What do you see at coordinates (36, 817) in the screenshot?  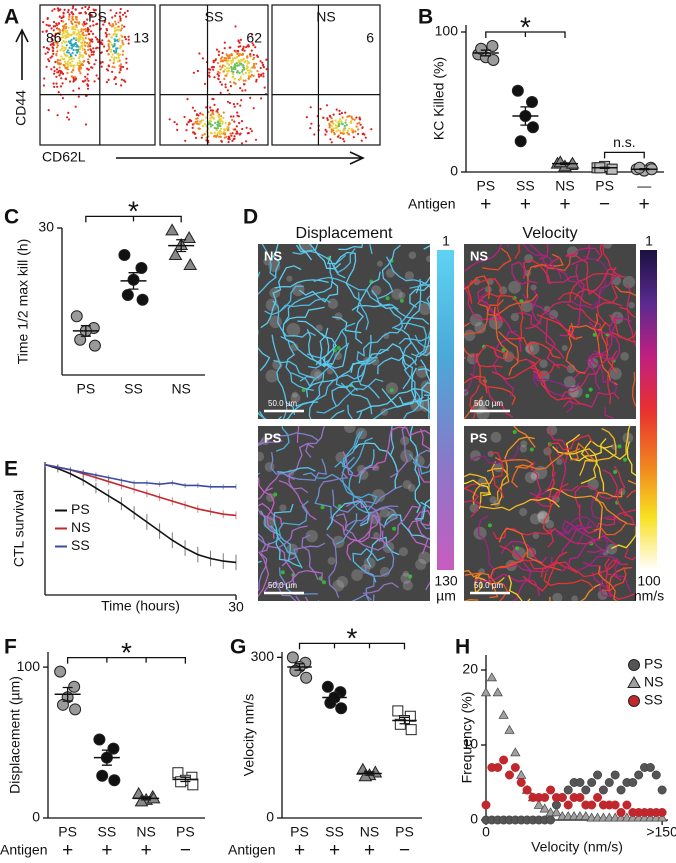 I see `y-tick-label: 0` at bounding box center [36, 817].